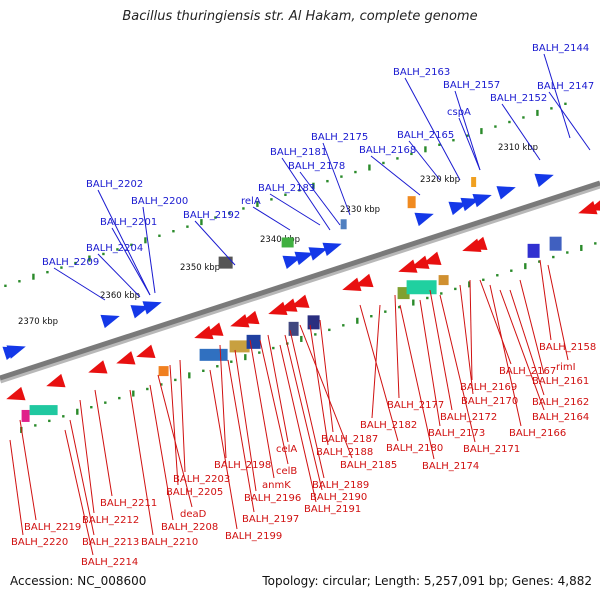  What do you see at coordinates (567, 347) in the screenshot?
I see `reverse-gene-label: BALH_2158` at bounding box center [567, 347].